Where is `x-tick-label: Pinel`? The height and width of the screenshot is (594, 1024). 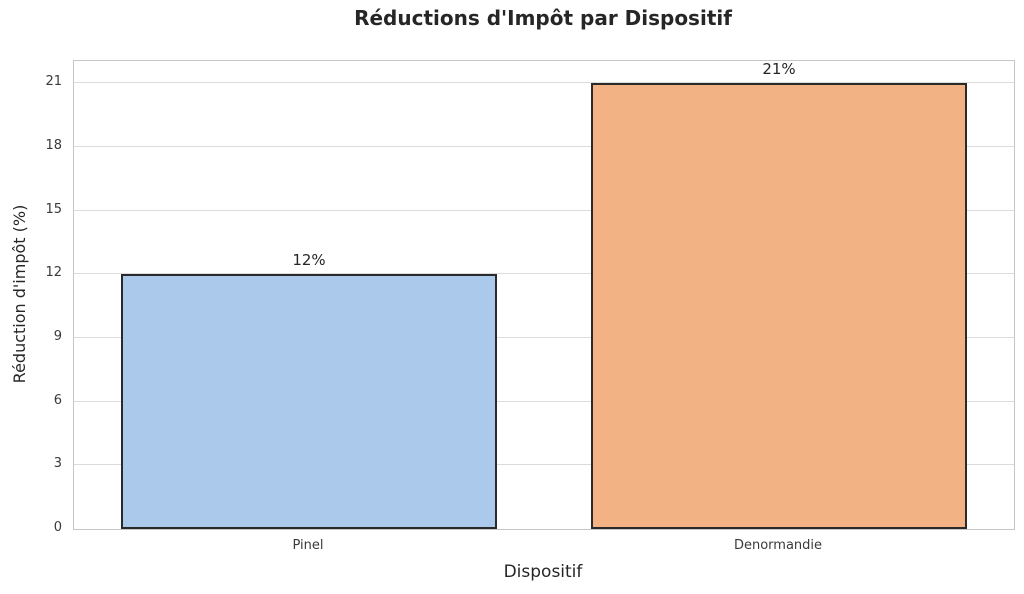
x-tick-label: Pinel is located at coordinates (308, 545).